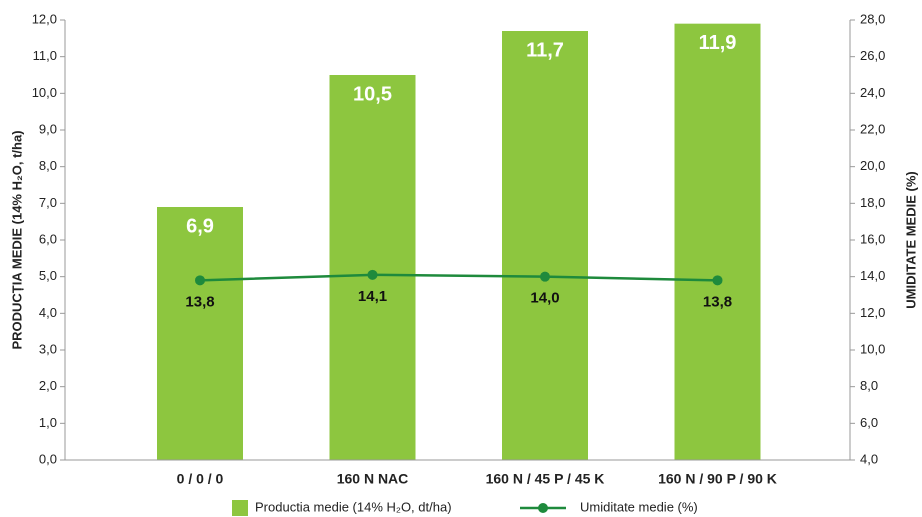 Image resolution: width=922 pixels, height=517 pixels. What do you see at coordinates (458, 277) in the screenshot?
I see `line` at bounding box center [458, 277].